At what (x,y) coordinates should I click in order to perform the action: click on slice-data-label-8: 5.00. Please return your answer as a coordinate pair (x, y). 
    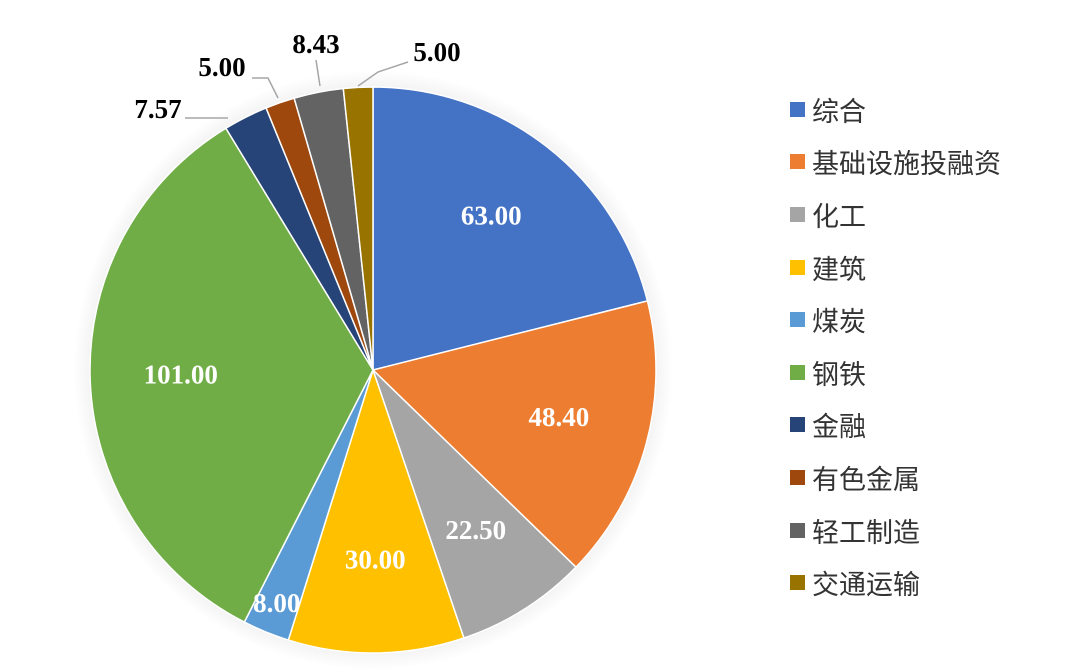
    Looking at the image, I should click on (221, 67).